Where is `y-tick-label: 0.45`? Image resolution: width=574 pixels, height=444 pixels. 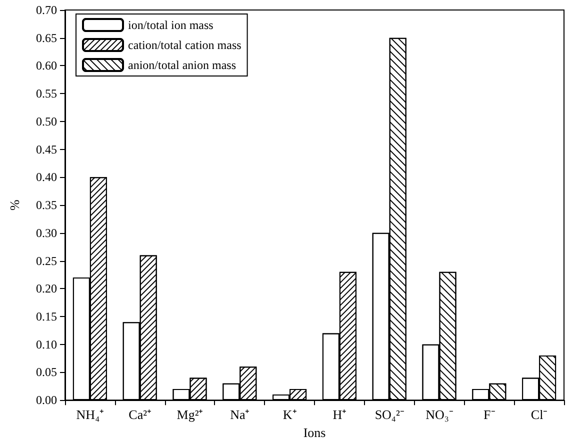 y-tick-label: 0.45 is located at coordinates (46, 149).